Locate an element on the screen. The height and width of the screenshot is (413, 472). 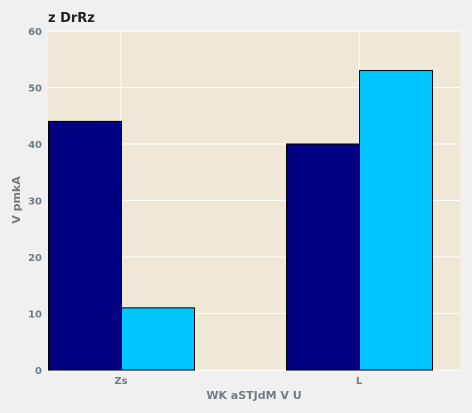
y-tick-label: 0 is located at coordinates (38, 371).